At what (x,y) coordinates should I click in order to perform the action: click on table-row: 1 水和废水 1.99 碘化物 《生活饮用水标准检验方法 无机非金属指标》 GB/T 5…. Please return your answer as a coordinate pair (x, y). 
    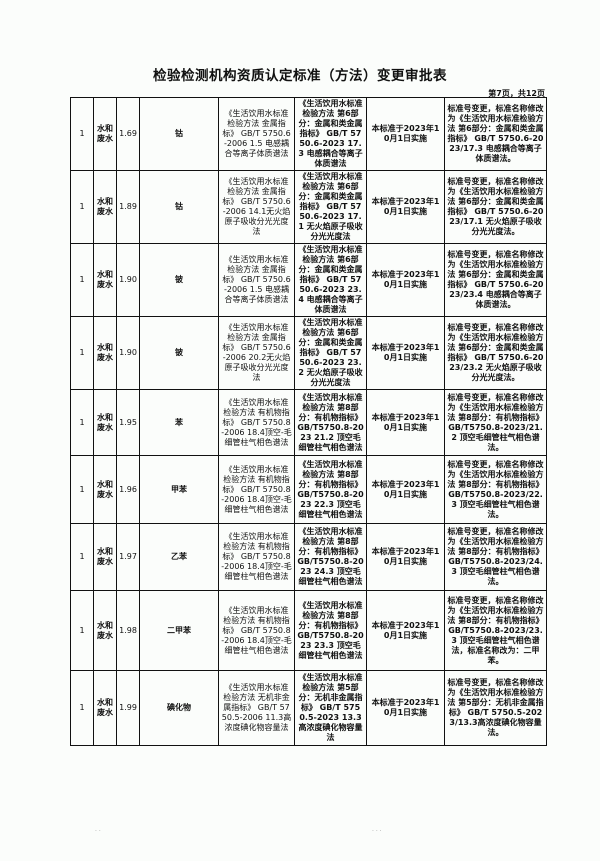
    Looking at the image, I should click on (308, 708).